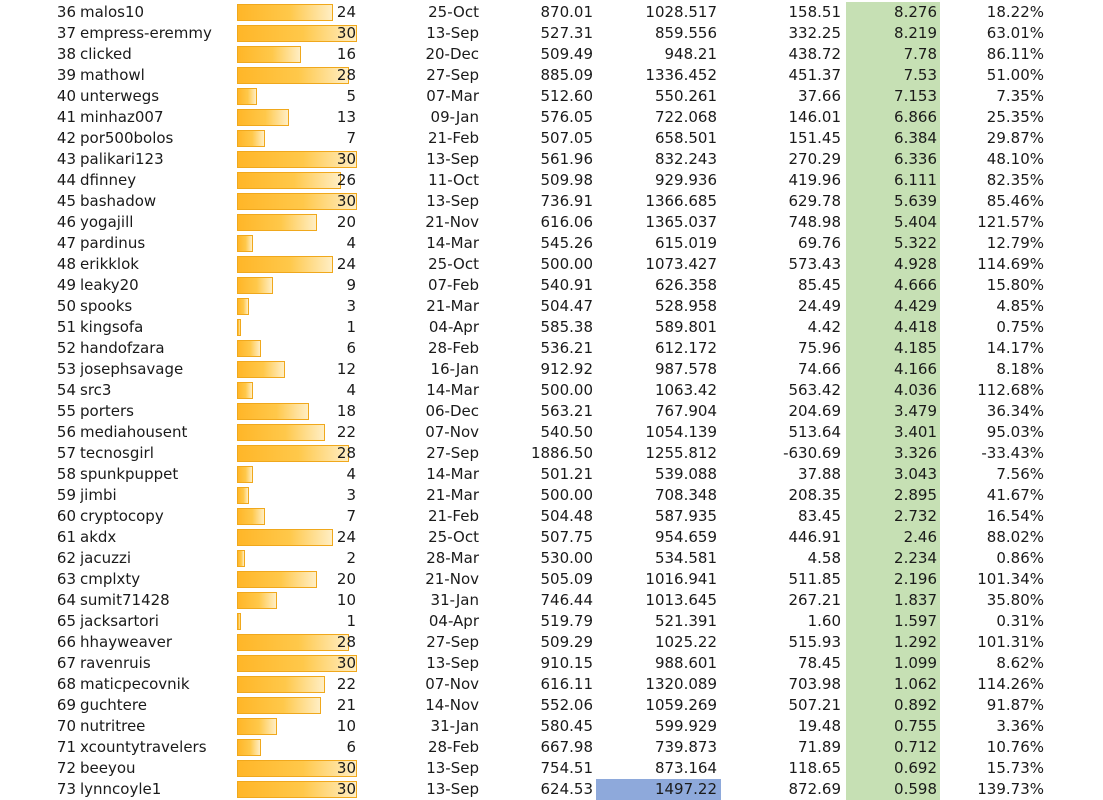  What do you see at coordinates (1020, 621) in the screenshot?
I see `percent-cell: 0.31%` at bounding box center [1020, 621].